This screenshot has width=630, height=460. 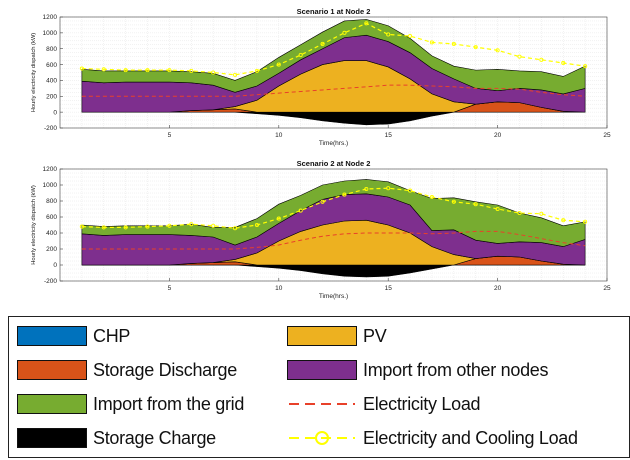 What do you see at coordinates (165, 369) in the screenshot?
I see `legend-label-storage-discharge: Storage Discharge` at bounding box center [165, 369].